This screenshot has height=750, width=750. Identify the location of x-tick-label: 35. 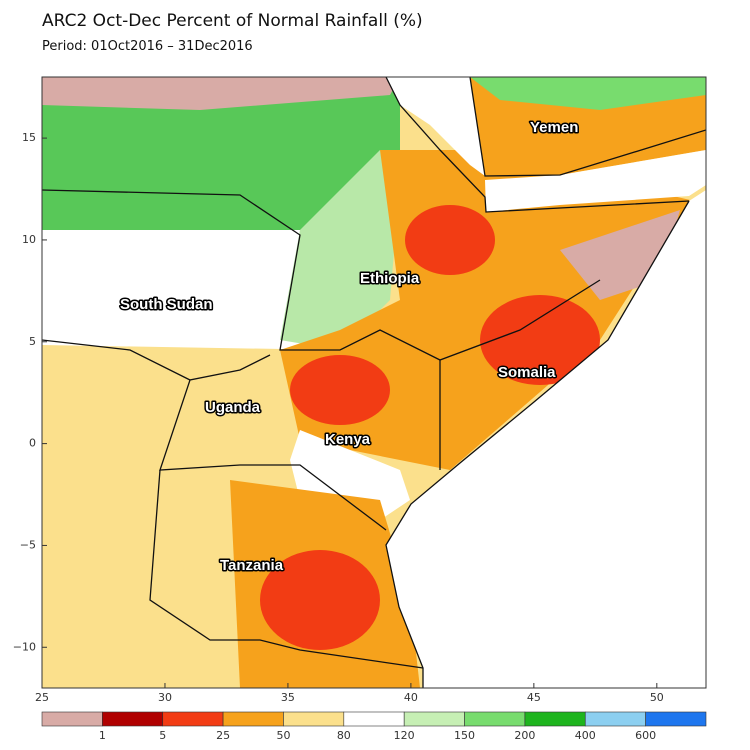
(288, 697).